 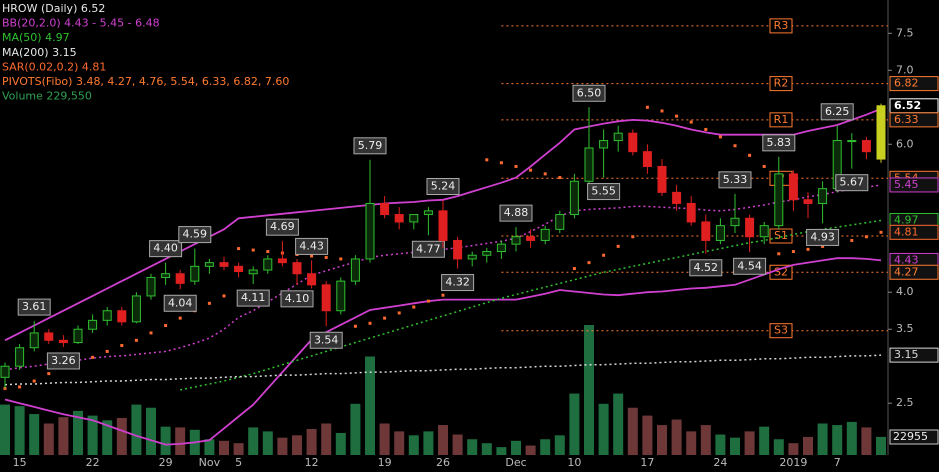 I want to click on value-badge-label: 4.97, so click(x=906, y=219).